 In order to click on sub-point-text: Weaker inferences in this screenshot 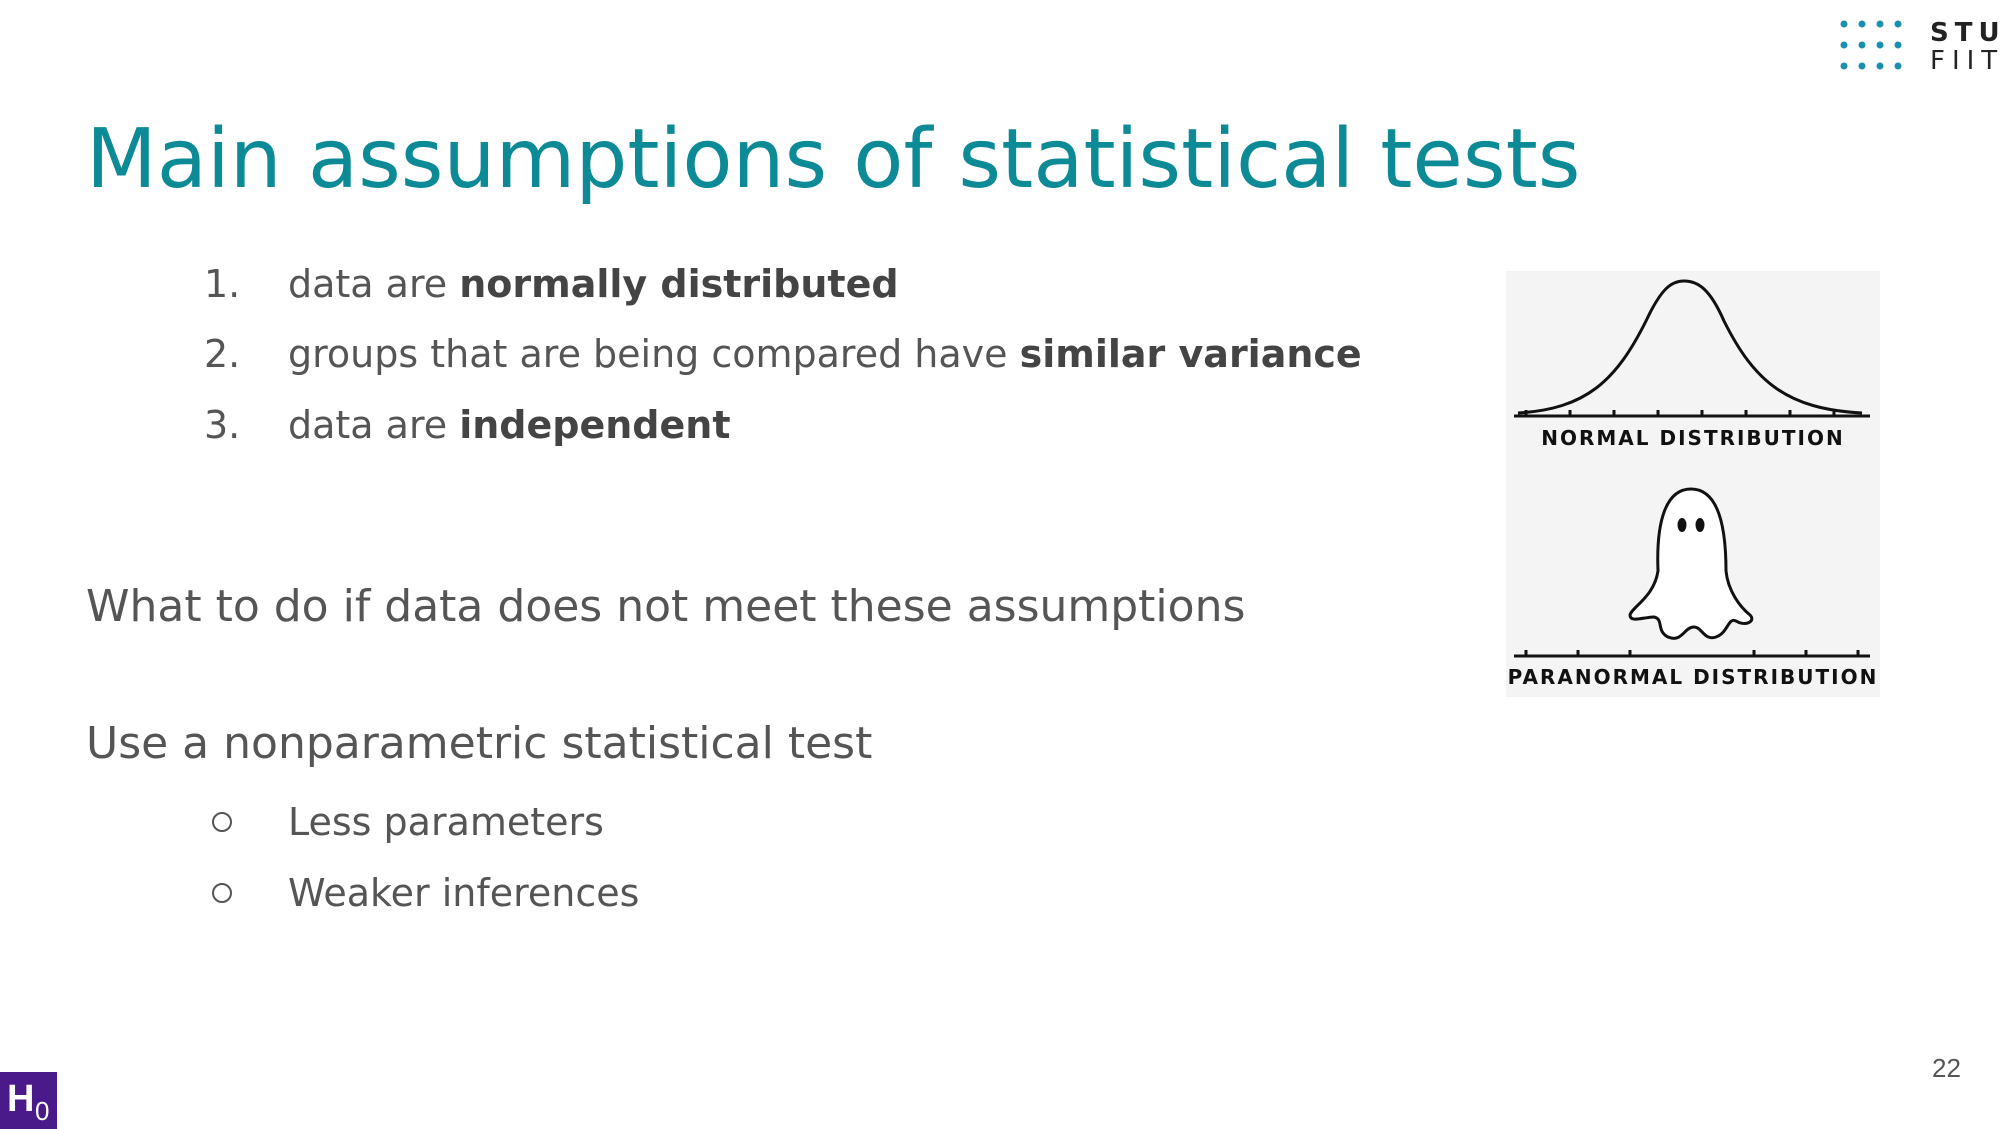, I will do `click(464, 893)`.